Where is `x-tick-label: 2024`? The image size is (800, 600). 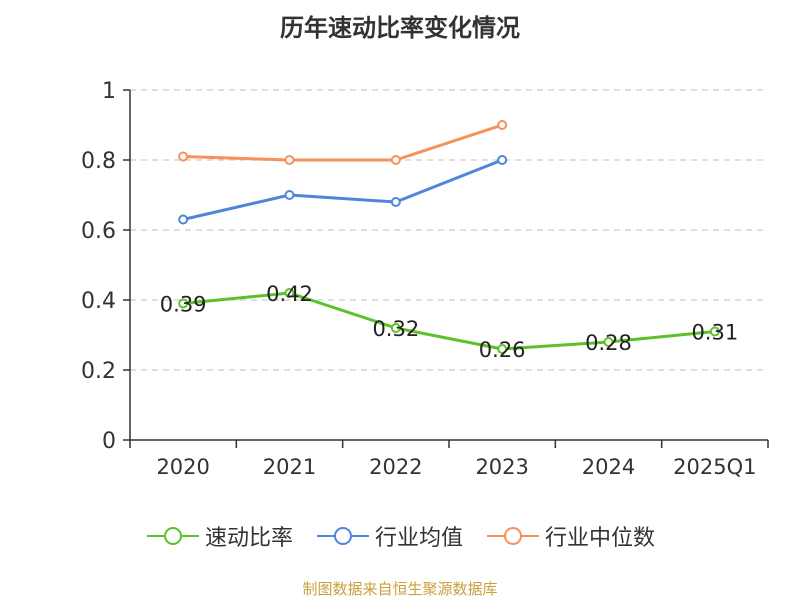
x-tick-label: 2024 is located at coordinates (608, 467).